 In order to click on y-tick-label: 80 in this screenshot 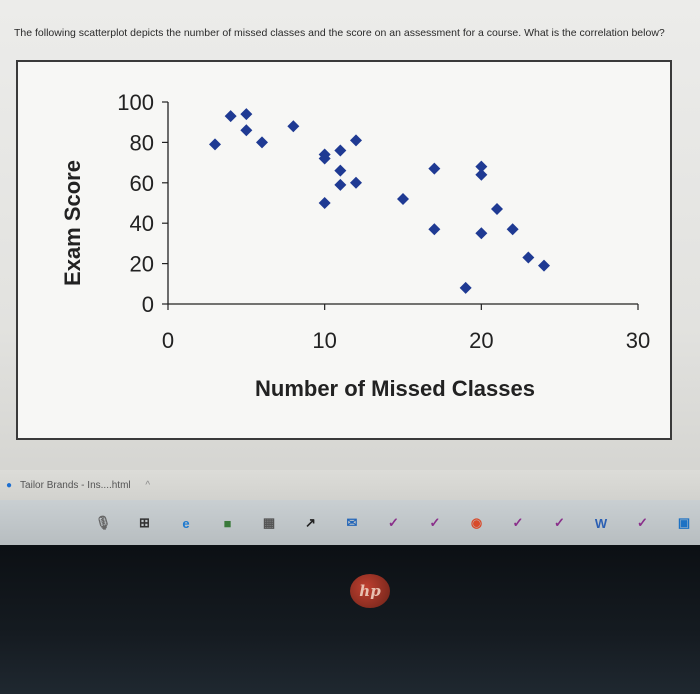, I will do `click(142, 142)`.